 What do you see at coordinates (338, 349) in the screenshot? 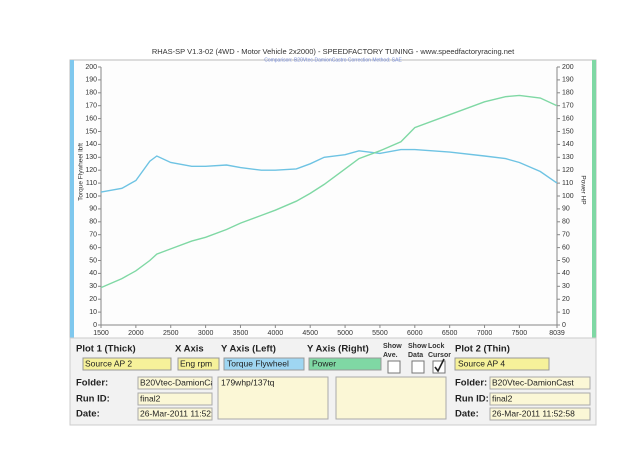
I see `y-right-label: Y Axis (Right)` at bounding box center [338, 349].